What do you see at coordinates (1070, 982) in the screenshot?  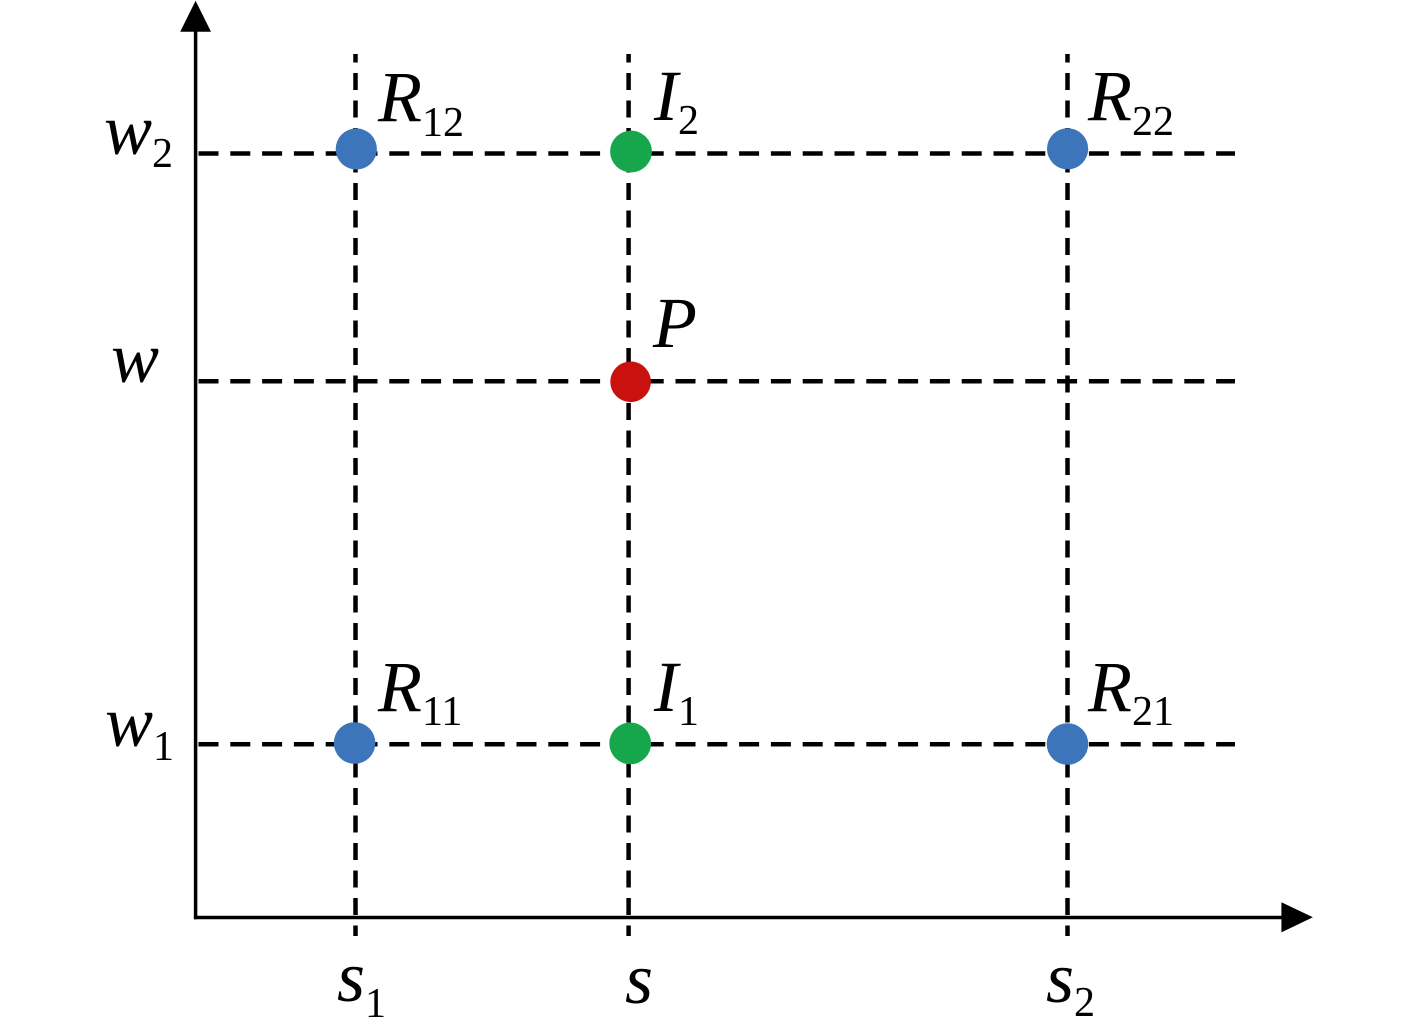 I see `svg-text: s2` at bounding box center [1070, 982].